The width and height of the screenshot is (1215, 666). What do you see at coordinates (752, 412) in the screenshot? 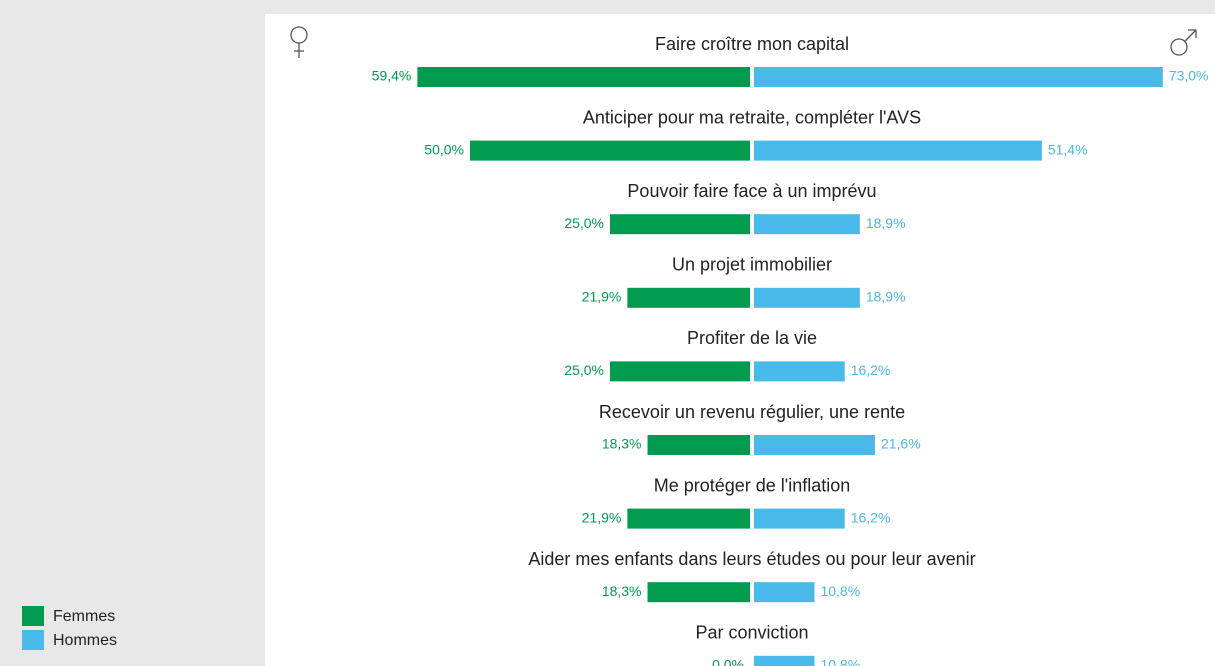
I see `category-label: Recevoir un revenu régulier, une rente` at bounding box center [752, 412].